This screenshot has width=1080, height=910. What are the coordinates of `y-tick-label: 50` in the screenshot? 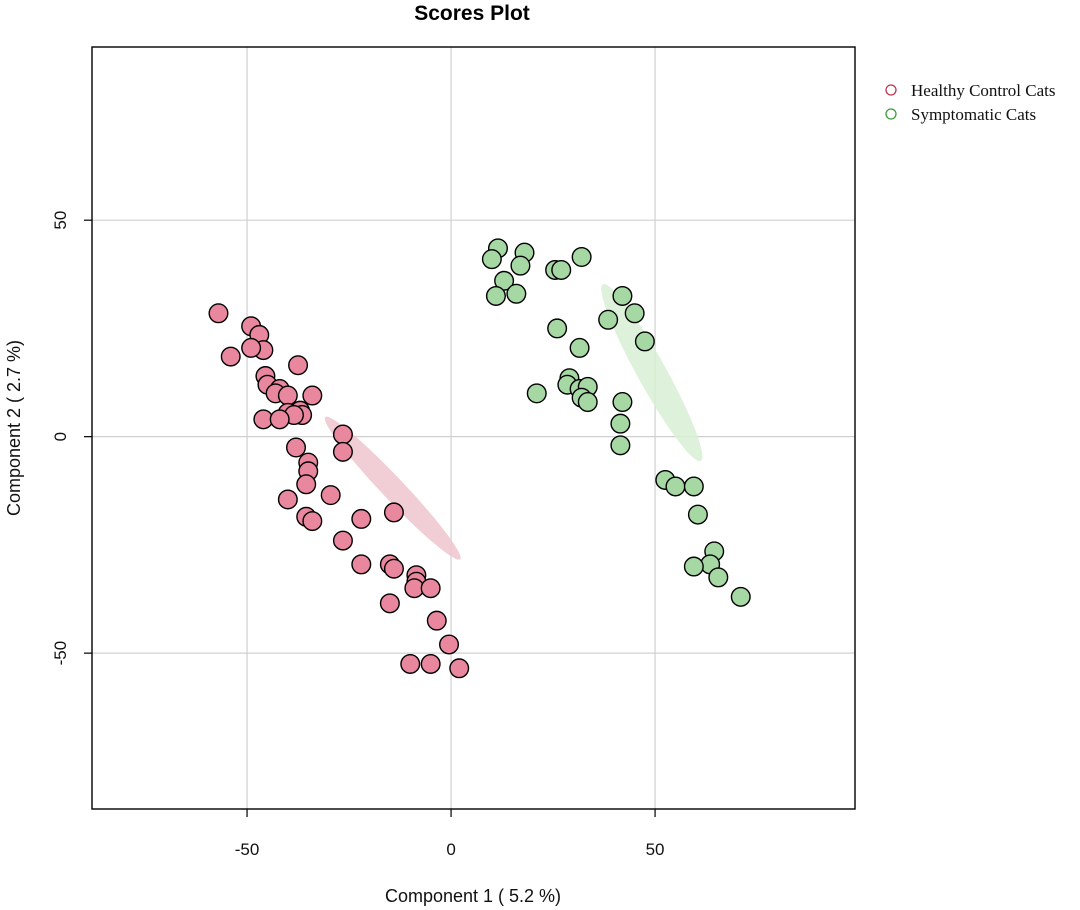 It's located at (60, 220).